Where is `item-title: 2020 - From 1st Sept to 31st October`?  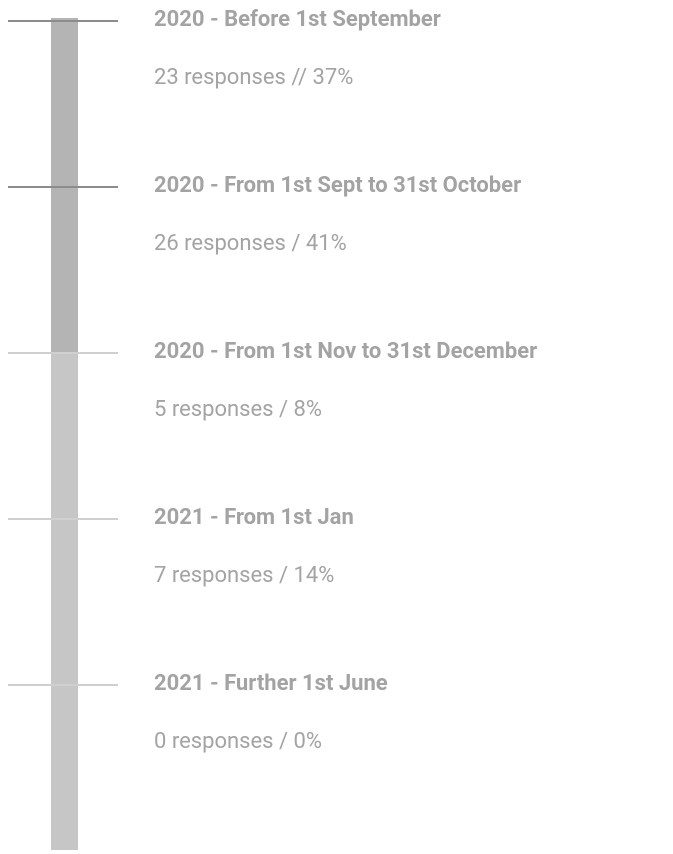 item-title: 2020 - From 1st Sept to 31st October is located at coordinates (338, 185).